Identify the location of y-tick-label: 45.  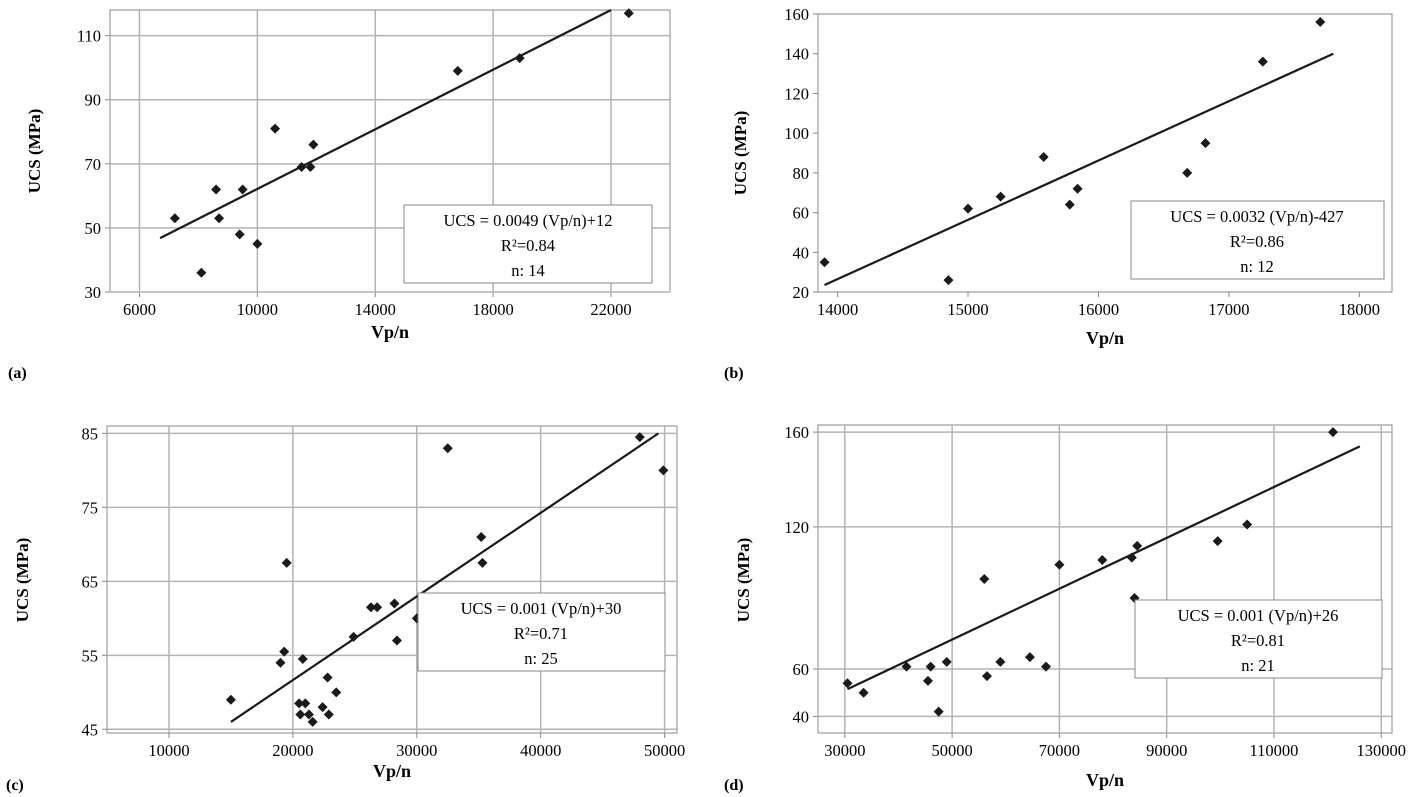
(90, 729).